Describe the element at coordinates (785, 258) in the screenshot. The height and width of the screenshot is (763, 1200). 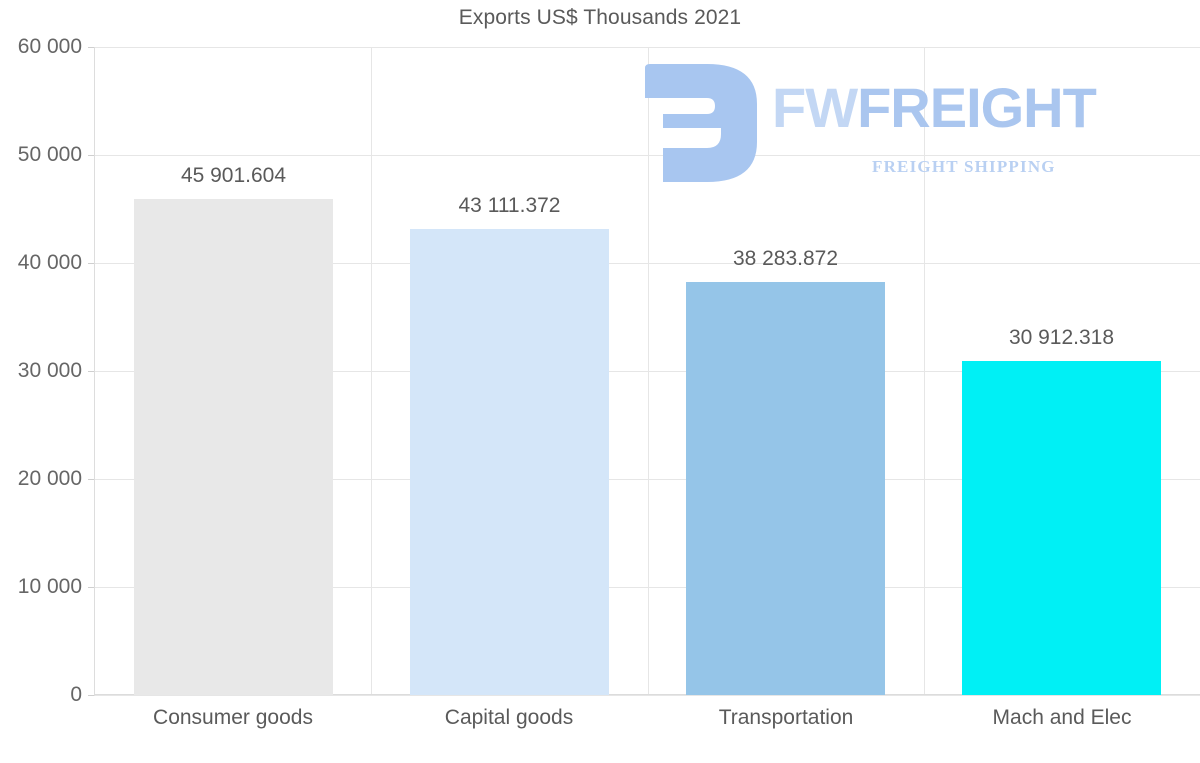
I see `bar-value-label: 38 283.872` at that location.